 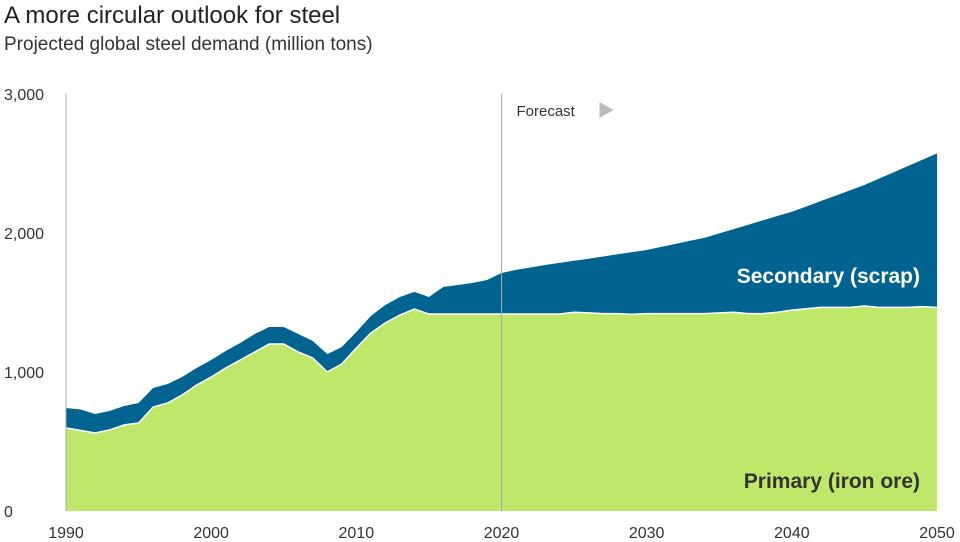 I want to click on x-tick-label: 2030, so click(x=647, y=533).